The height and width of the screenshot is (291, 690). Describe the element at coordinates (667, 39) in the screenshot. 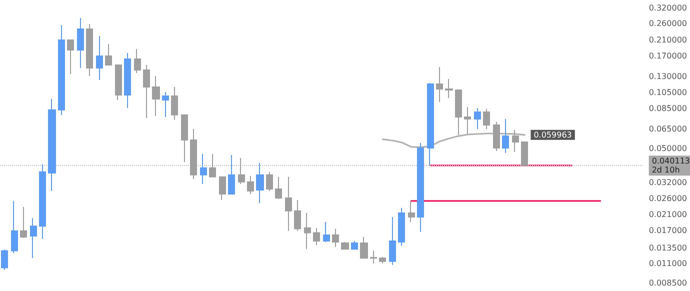

I see `y-tick-label: 0.210000` at that location.